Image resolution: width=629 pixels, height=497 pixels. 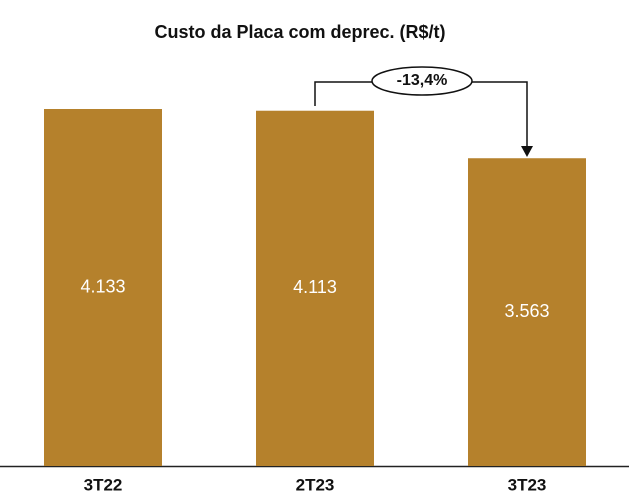 I want to click on x-tick-label: 3T23, so click(x=527, y=484).